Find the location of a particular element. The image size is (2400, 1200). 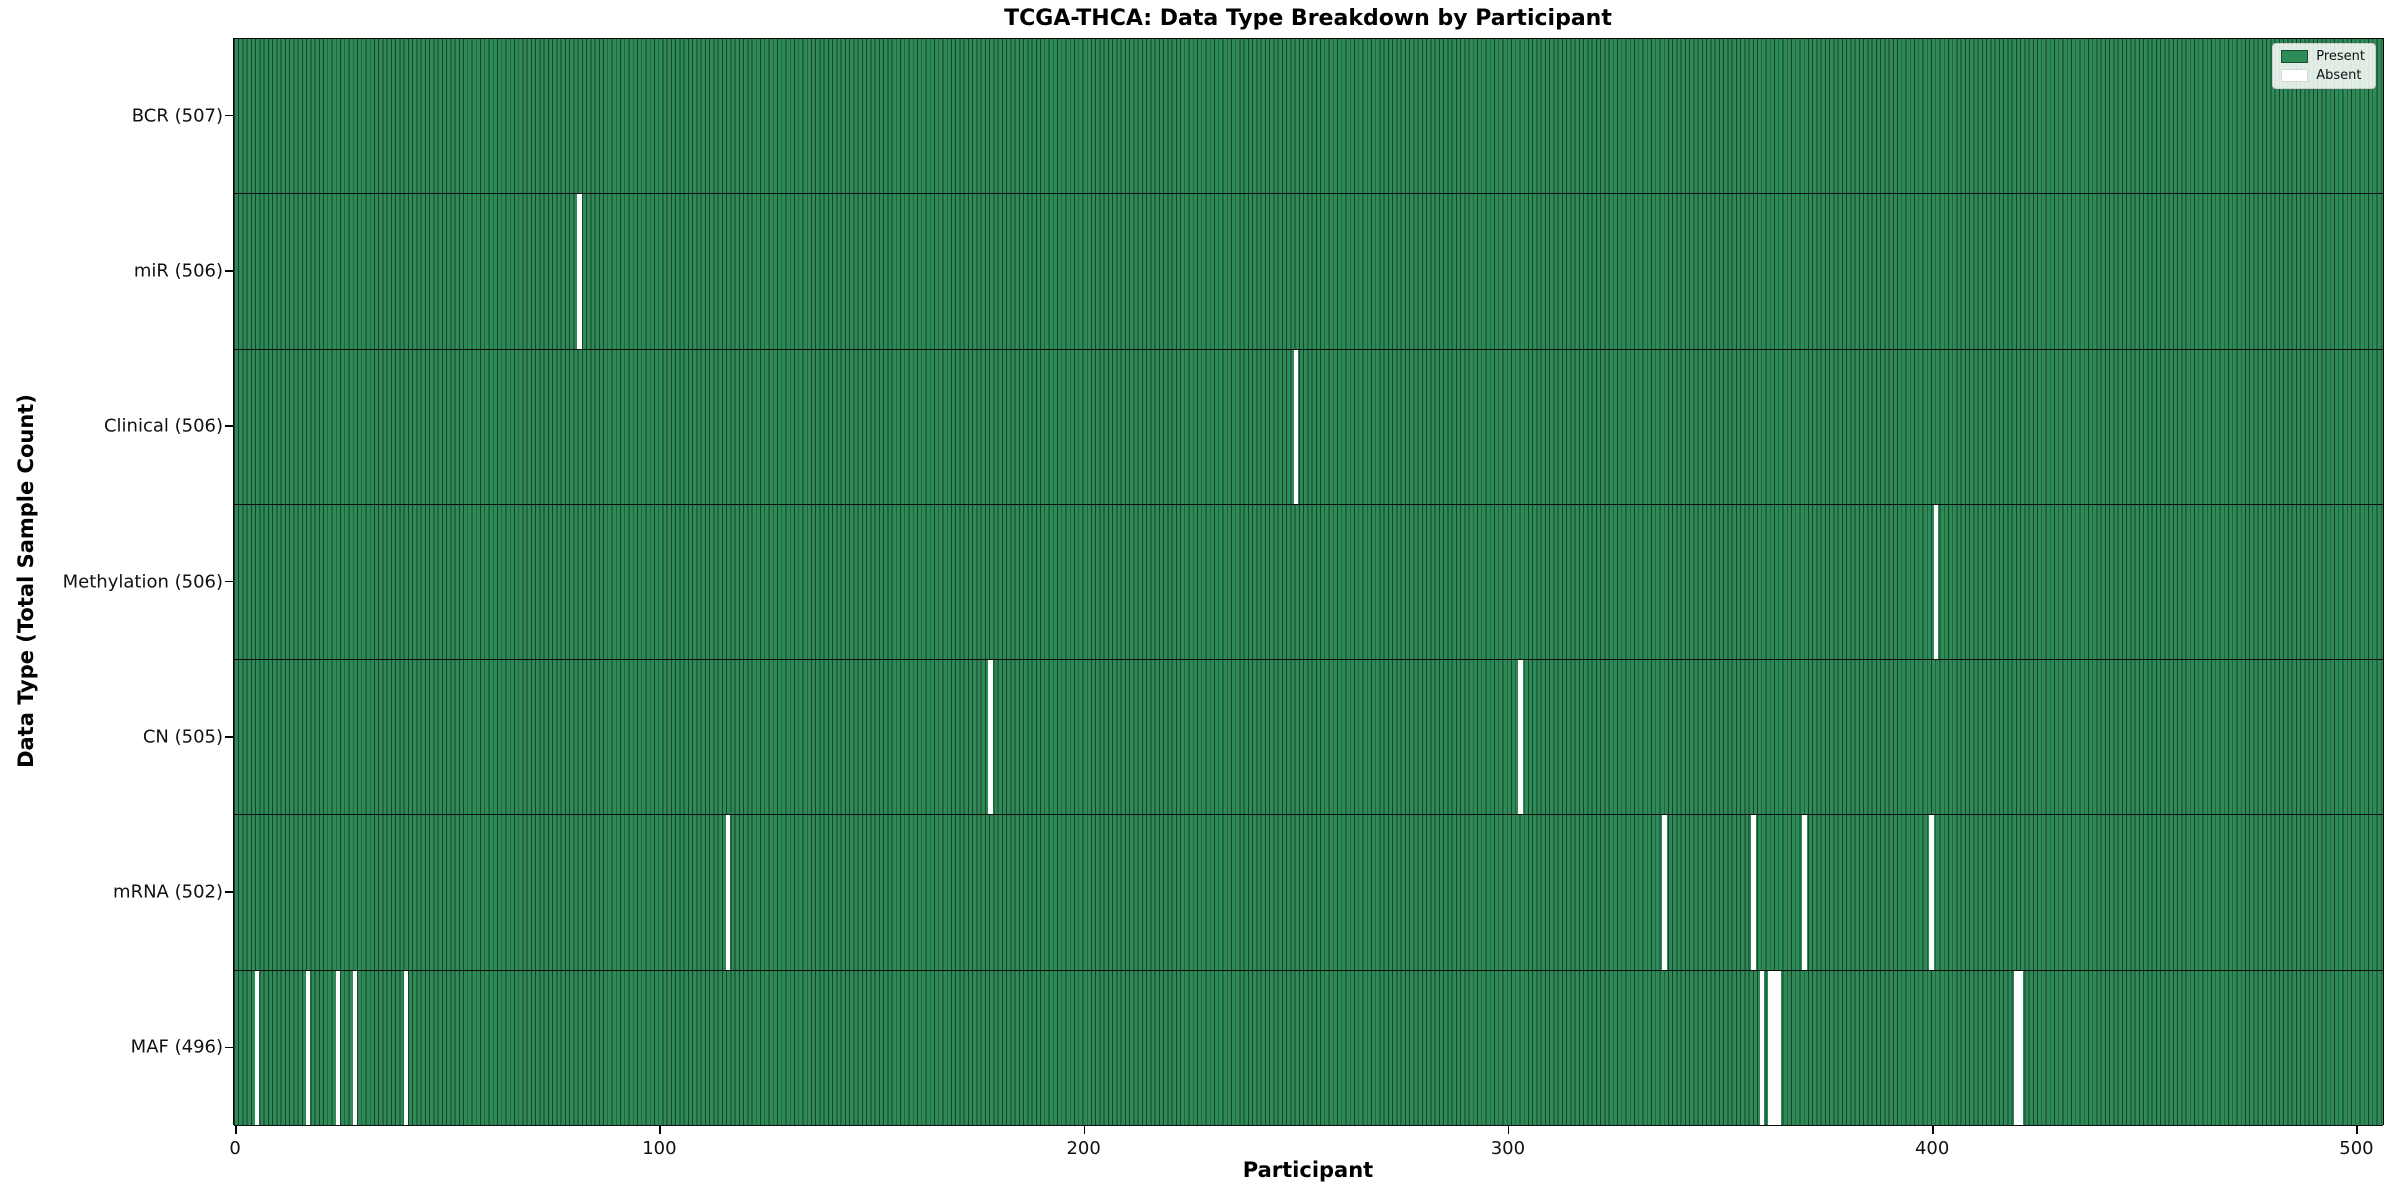

heatmap-row-mrna is located at coordinates (1308, 893).